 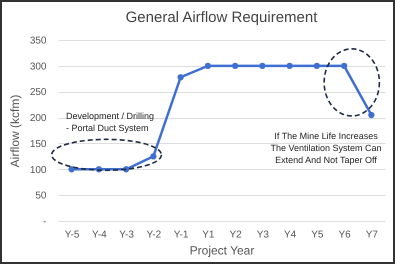 What do you see at coordinates (236, 235) in the screenshot?
I see `x-tick-label: Y2` at bounding box center [236, 235].